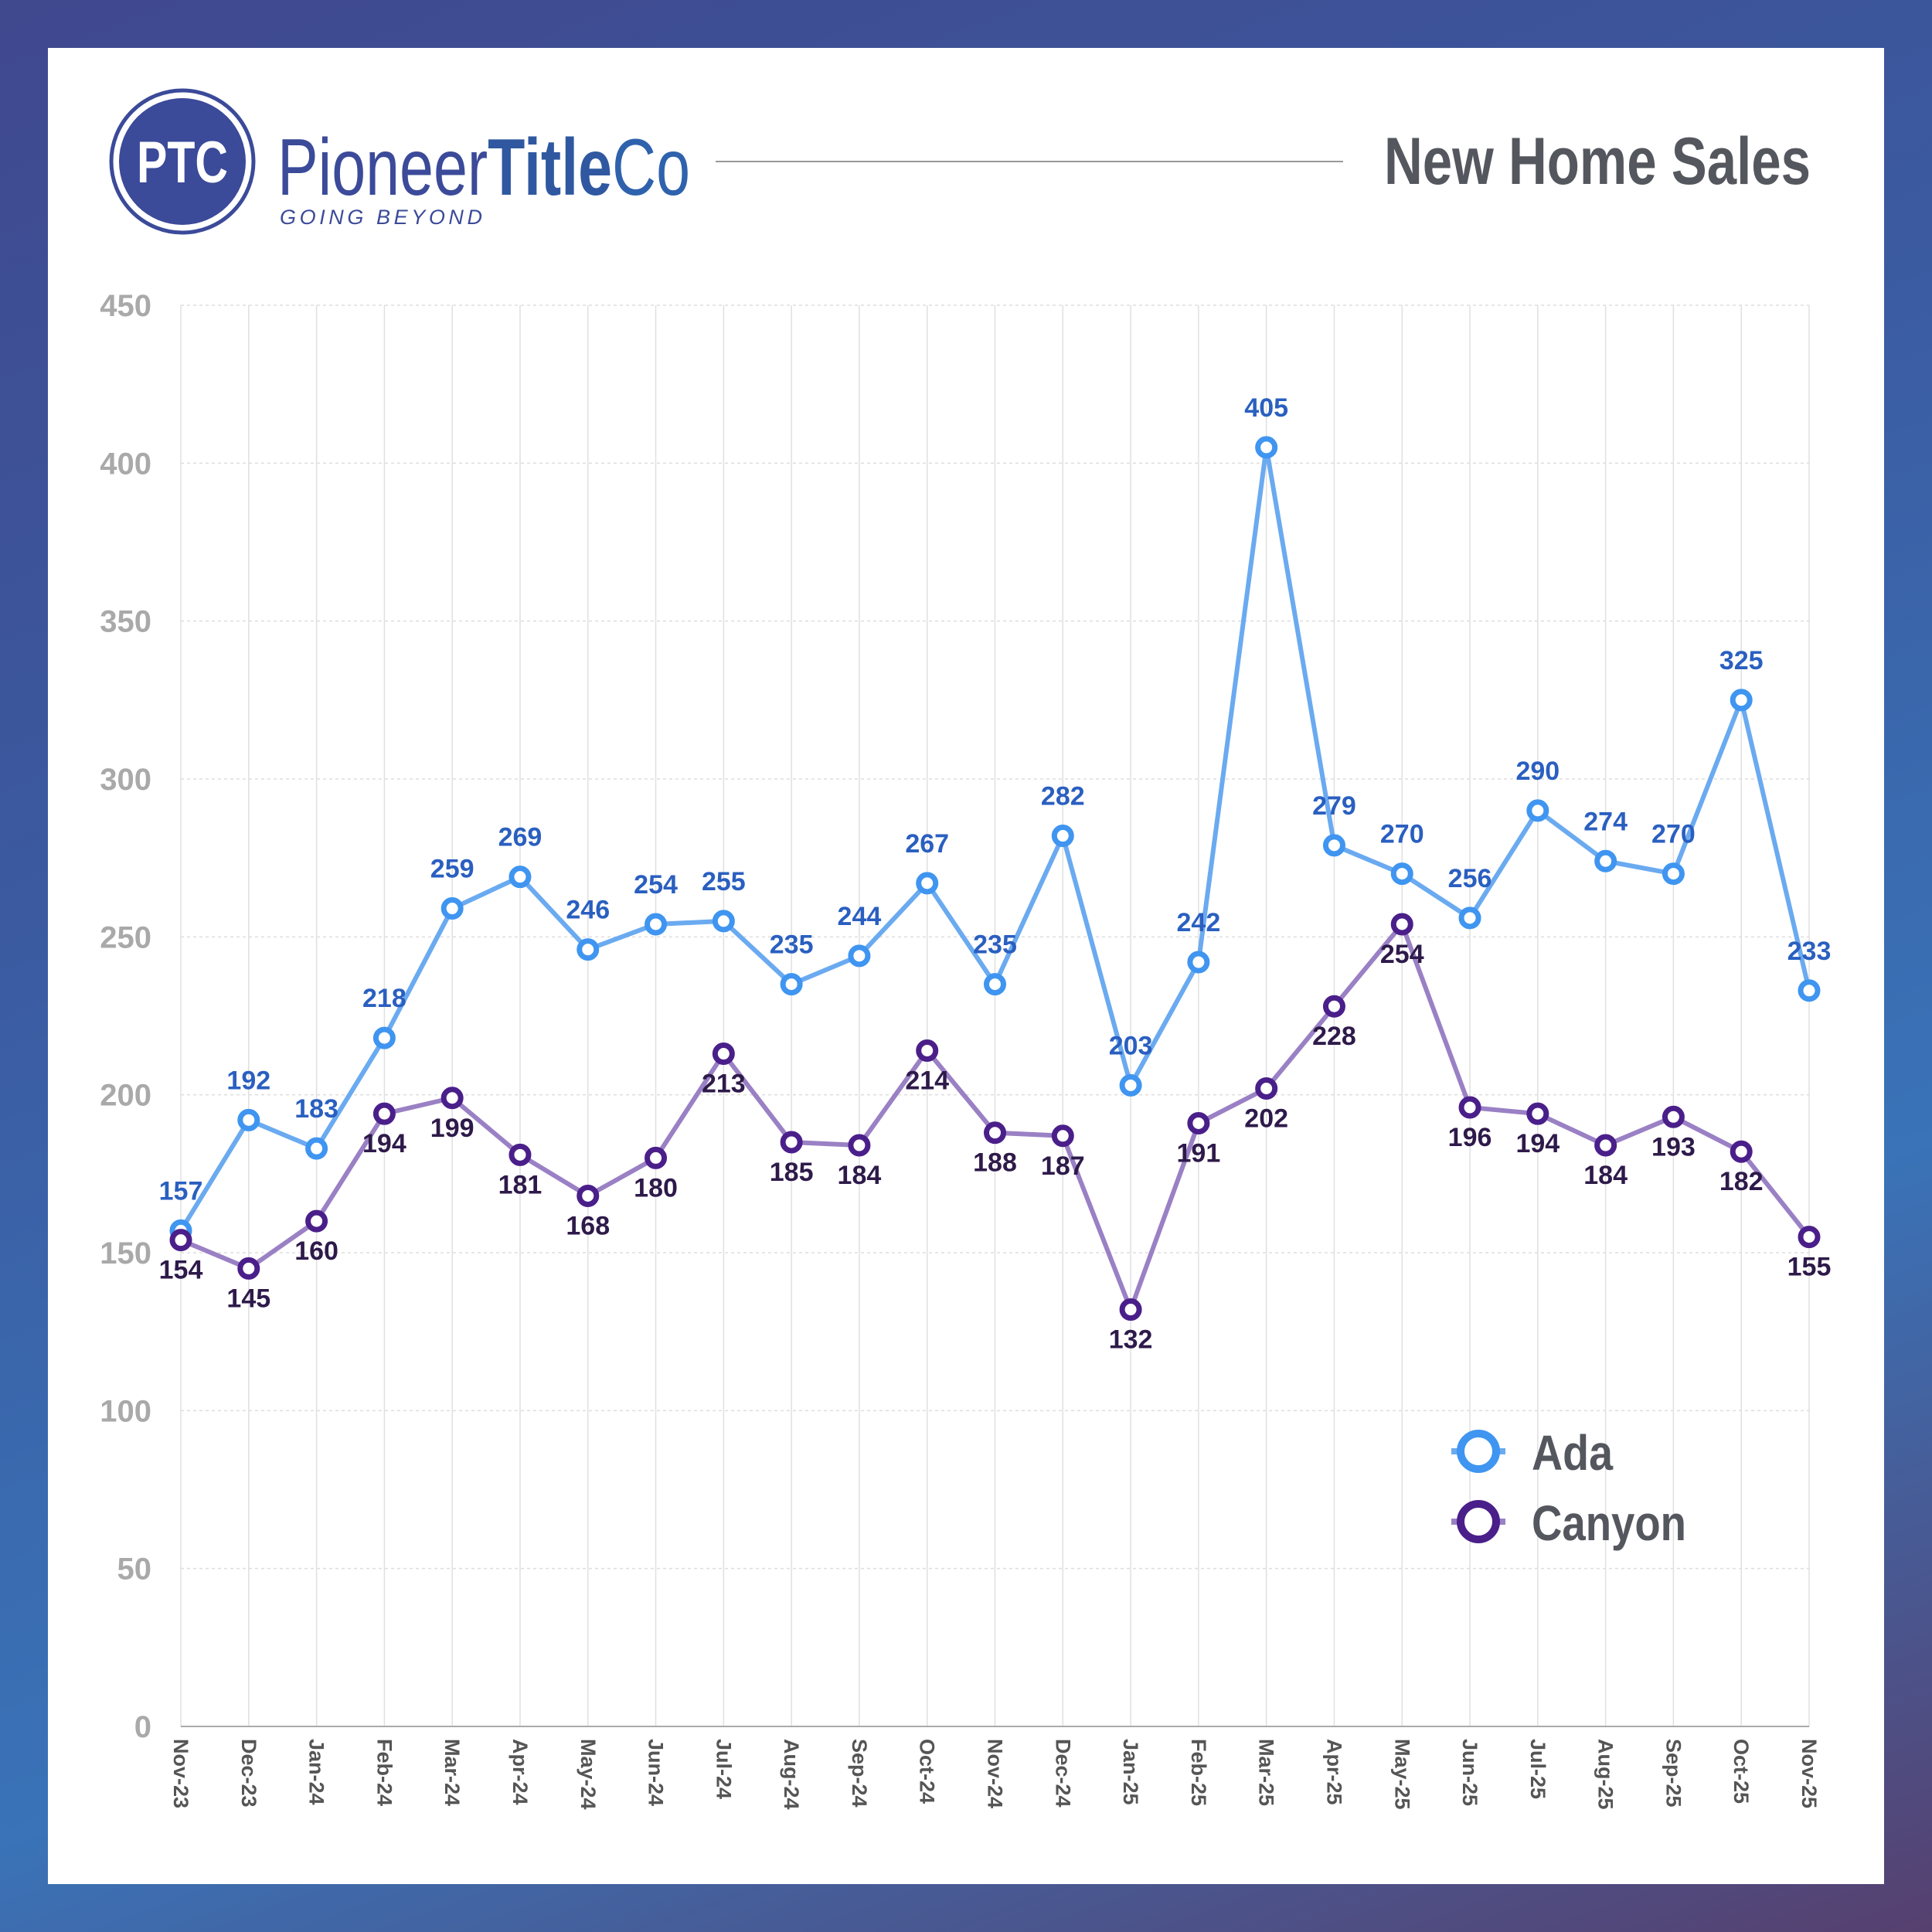  Describe the element at coordinates (452, 1128) in the screenshot. I see `data-label: 199` at that location.